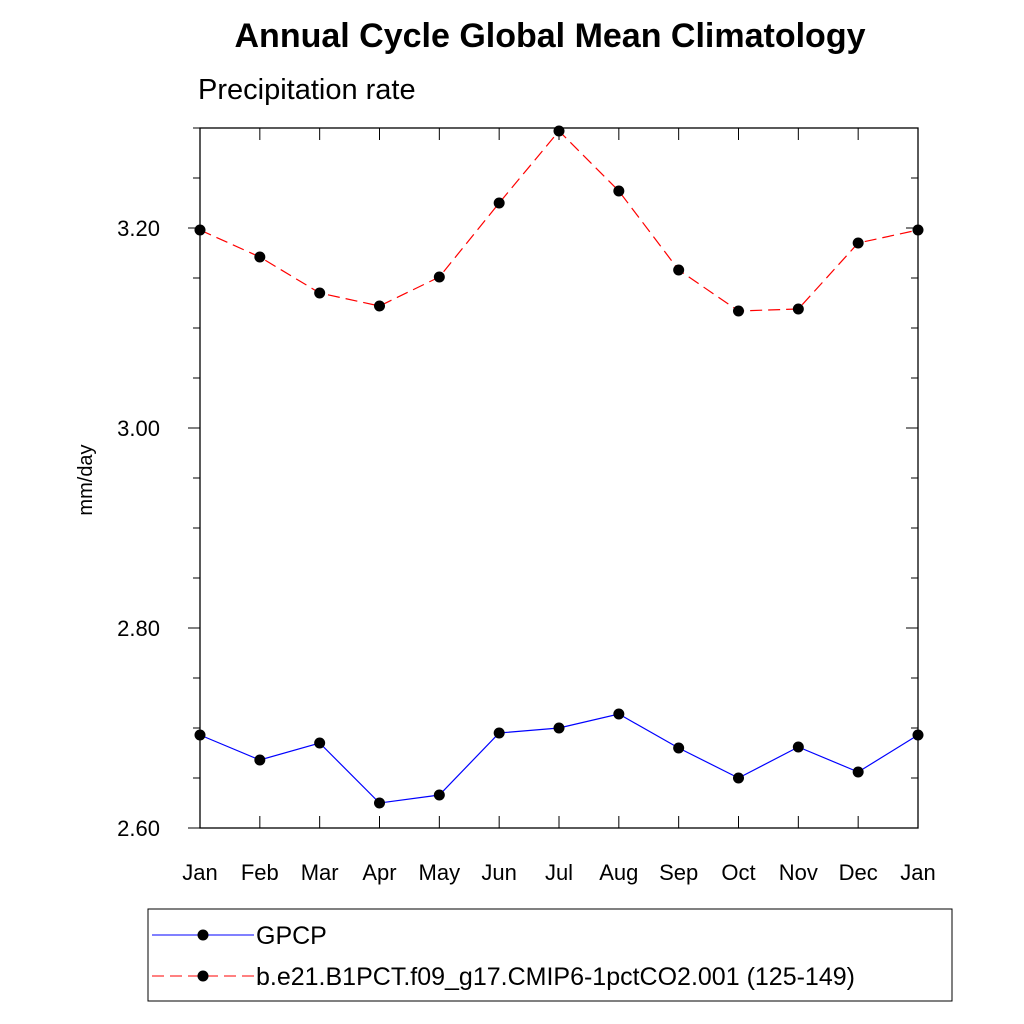 This screenshot has height=1024, width=1024. What do you see at coordinates (678, 872) in the screenshot?
I see `x-tick-label: Sep` at bounding box center [678, 872].